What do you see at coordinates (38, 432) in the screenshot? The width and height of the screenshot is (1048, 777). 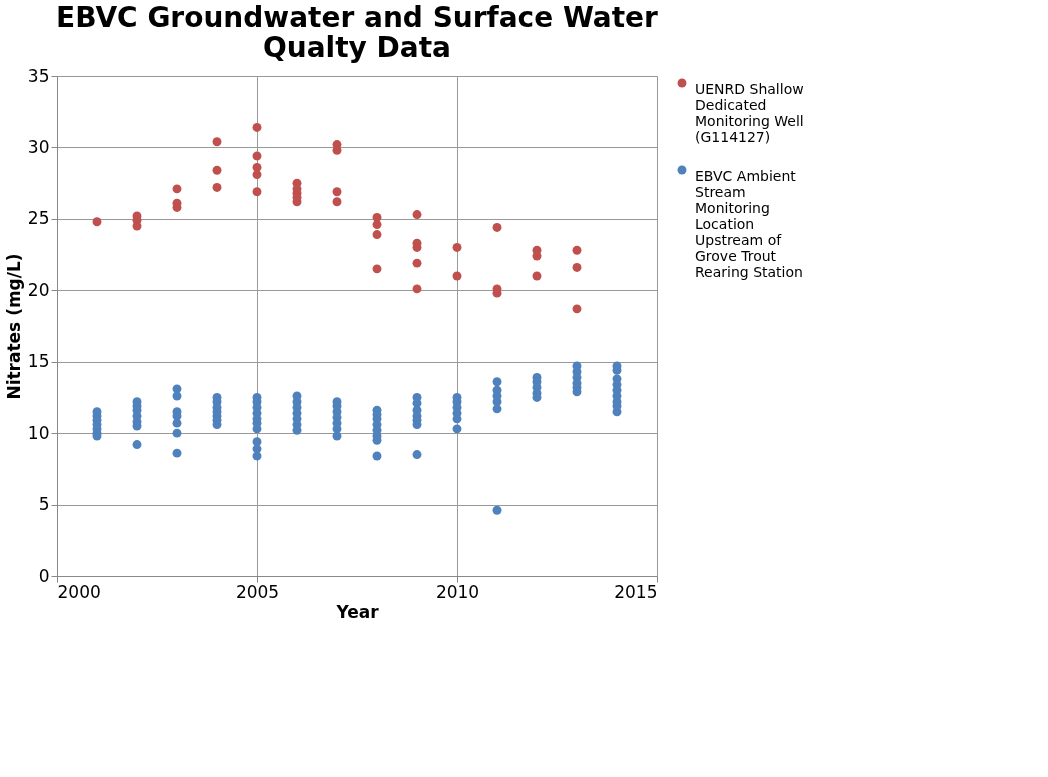 I see `y-tick-label: 10` at bounding box center [38, 432].